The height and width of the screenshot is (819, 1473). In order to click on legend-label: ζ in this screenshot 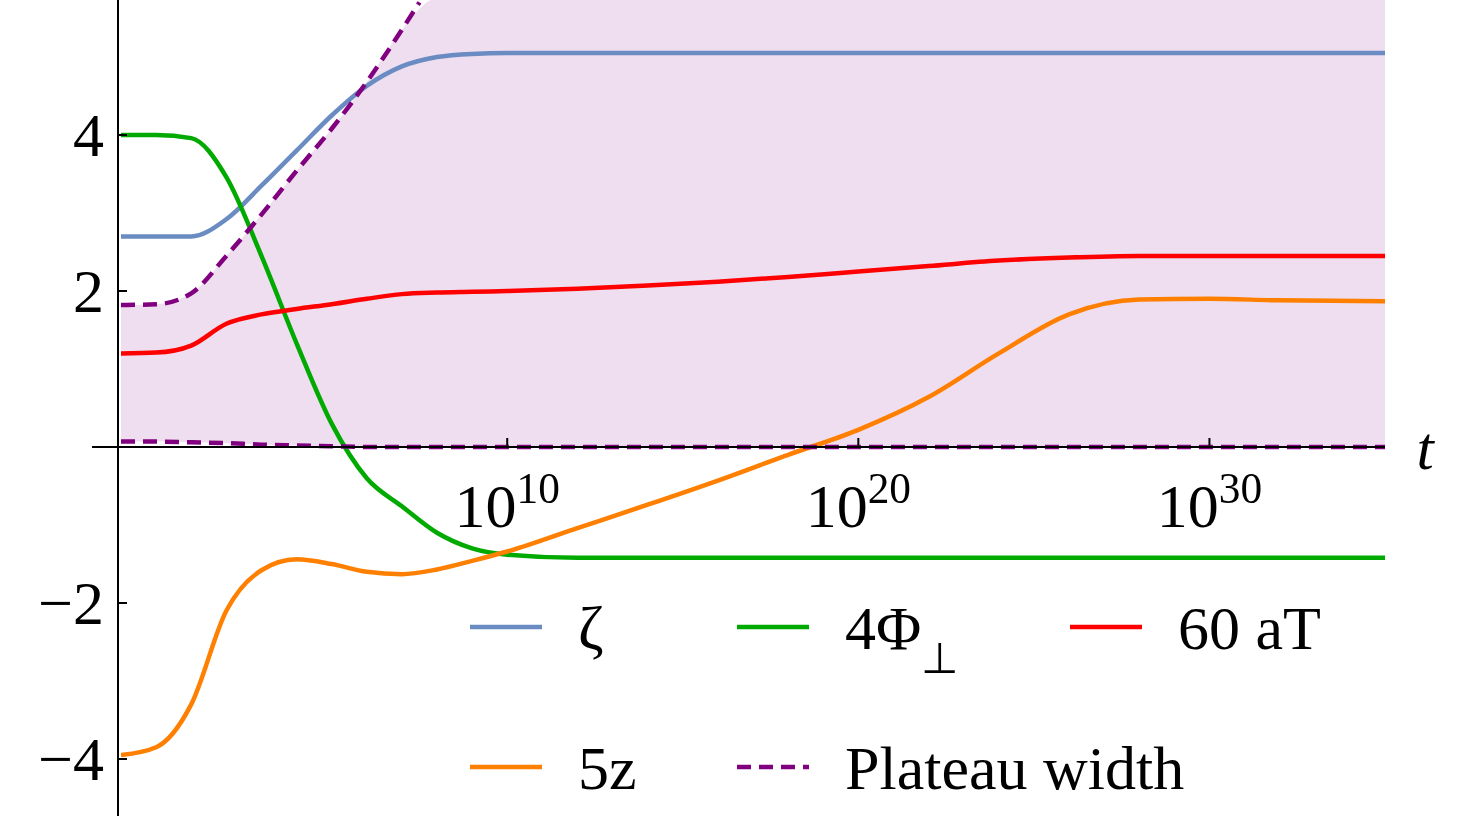, I will do `click(591, 628)`.